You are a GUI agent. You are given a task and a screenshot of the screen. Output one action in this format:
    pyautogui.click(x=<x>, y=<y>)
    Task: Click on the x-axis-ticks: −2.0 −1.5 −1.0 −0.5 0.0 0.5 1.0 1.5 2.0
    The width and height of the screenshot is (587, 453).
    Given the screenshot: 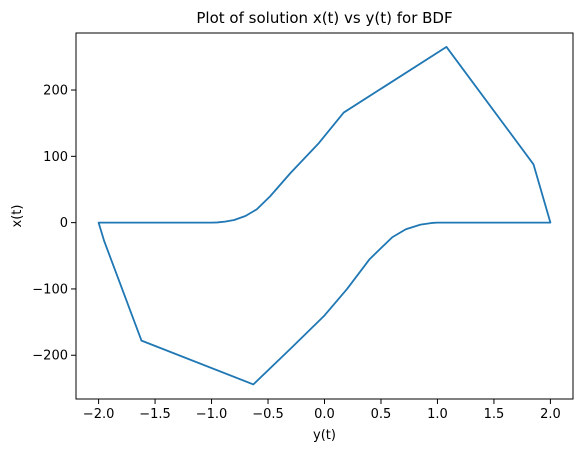 What is the action you would take?
    pyautogui.click(x=322, y=410)
    